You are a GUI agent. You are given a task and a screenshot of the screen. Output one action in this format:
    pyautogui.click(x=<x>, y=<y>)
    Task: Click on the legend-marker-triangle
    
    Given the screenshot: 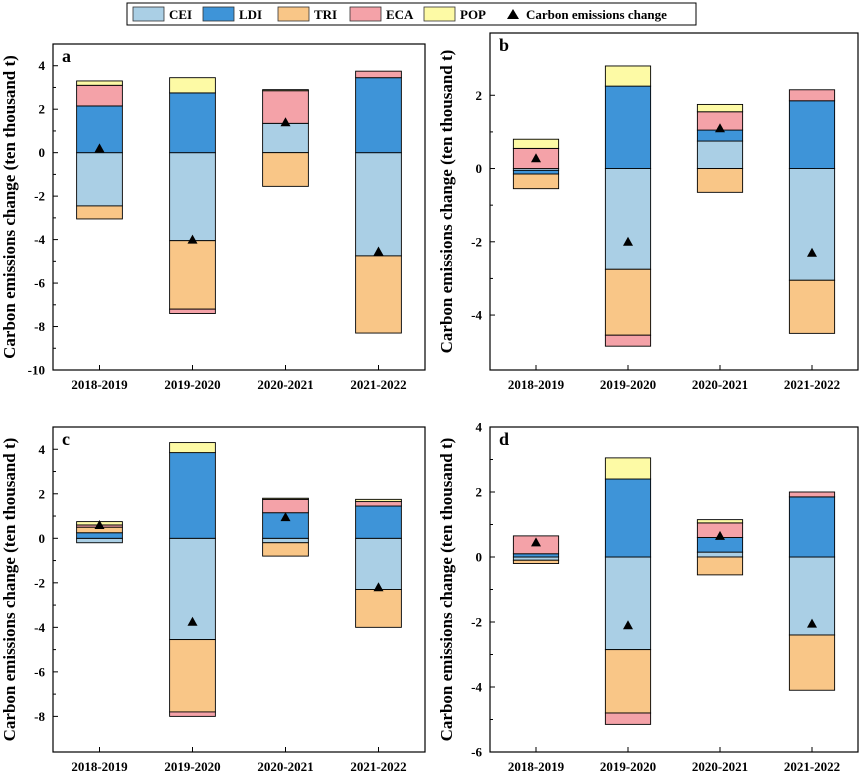 What is the action you would take?
    pyautogui.click(x=513, y=14)
    